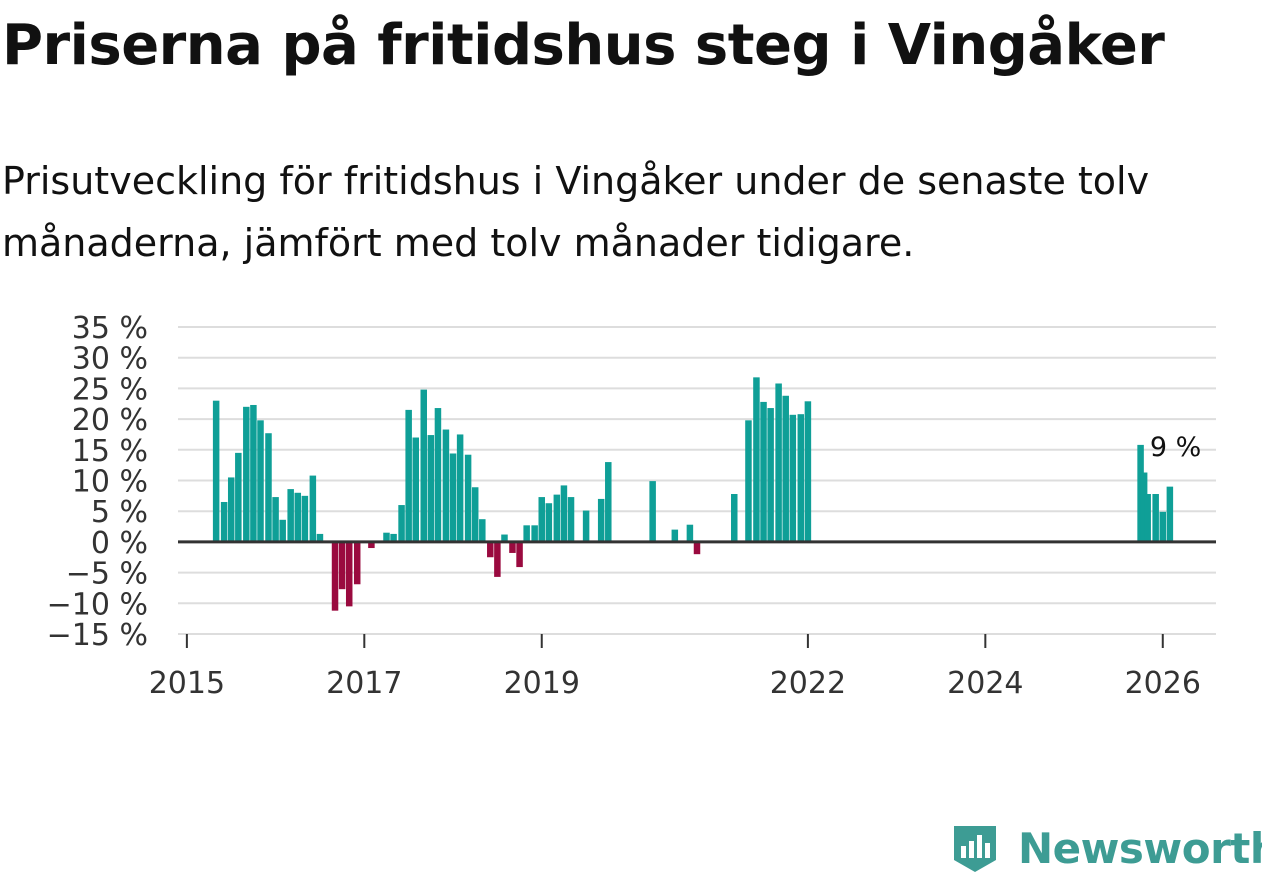  I want to click on newsworthy-logo-icon, so click(975, 849).